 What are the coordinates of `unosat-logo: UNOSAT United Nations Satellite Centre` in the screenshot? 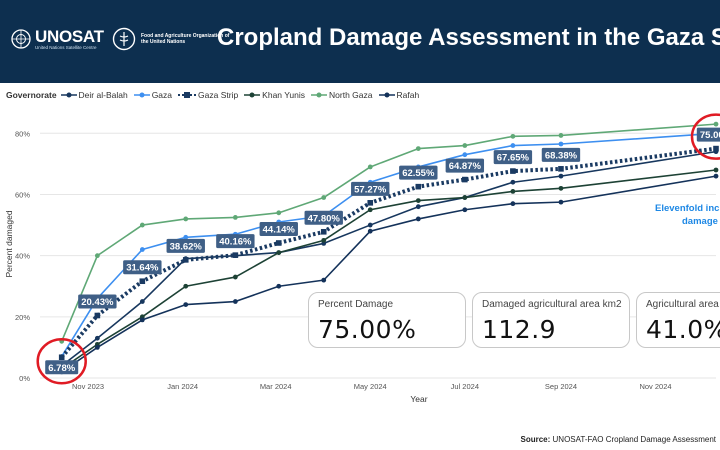 It's located at (57, 39).